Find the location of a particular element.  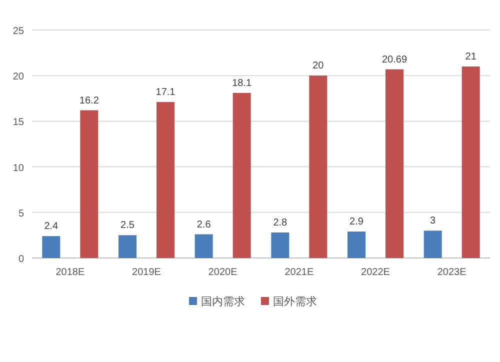

y-tick-label: 5 is located at coordinates (21, 214).